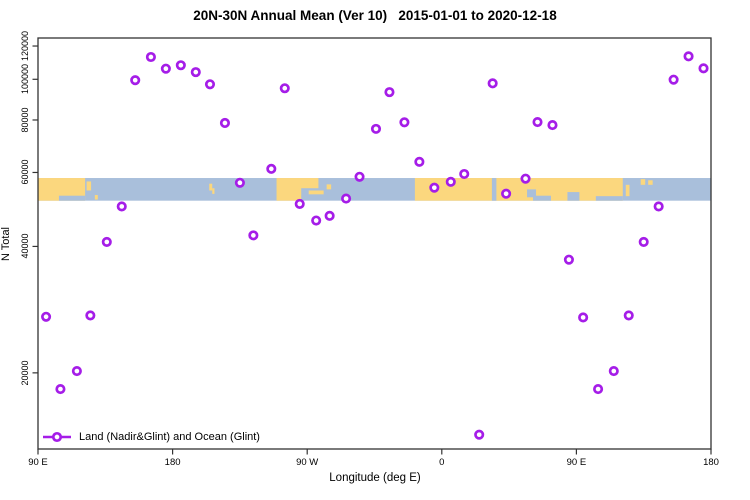  Describe the element at coordinates (169, 437) in the screenshot. I see `legend-label: Land (Nadir&Glint) and Ocean (Glint)` at that location.